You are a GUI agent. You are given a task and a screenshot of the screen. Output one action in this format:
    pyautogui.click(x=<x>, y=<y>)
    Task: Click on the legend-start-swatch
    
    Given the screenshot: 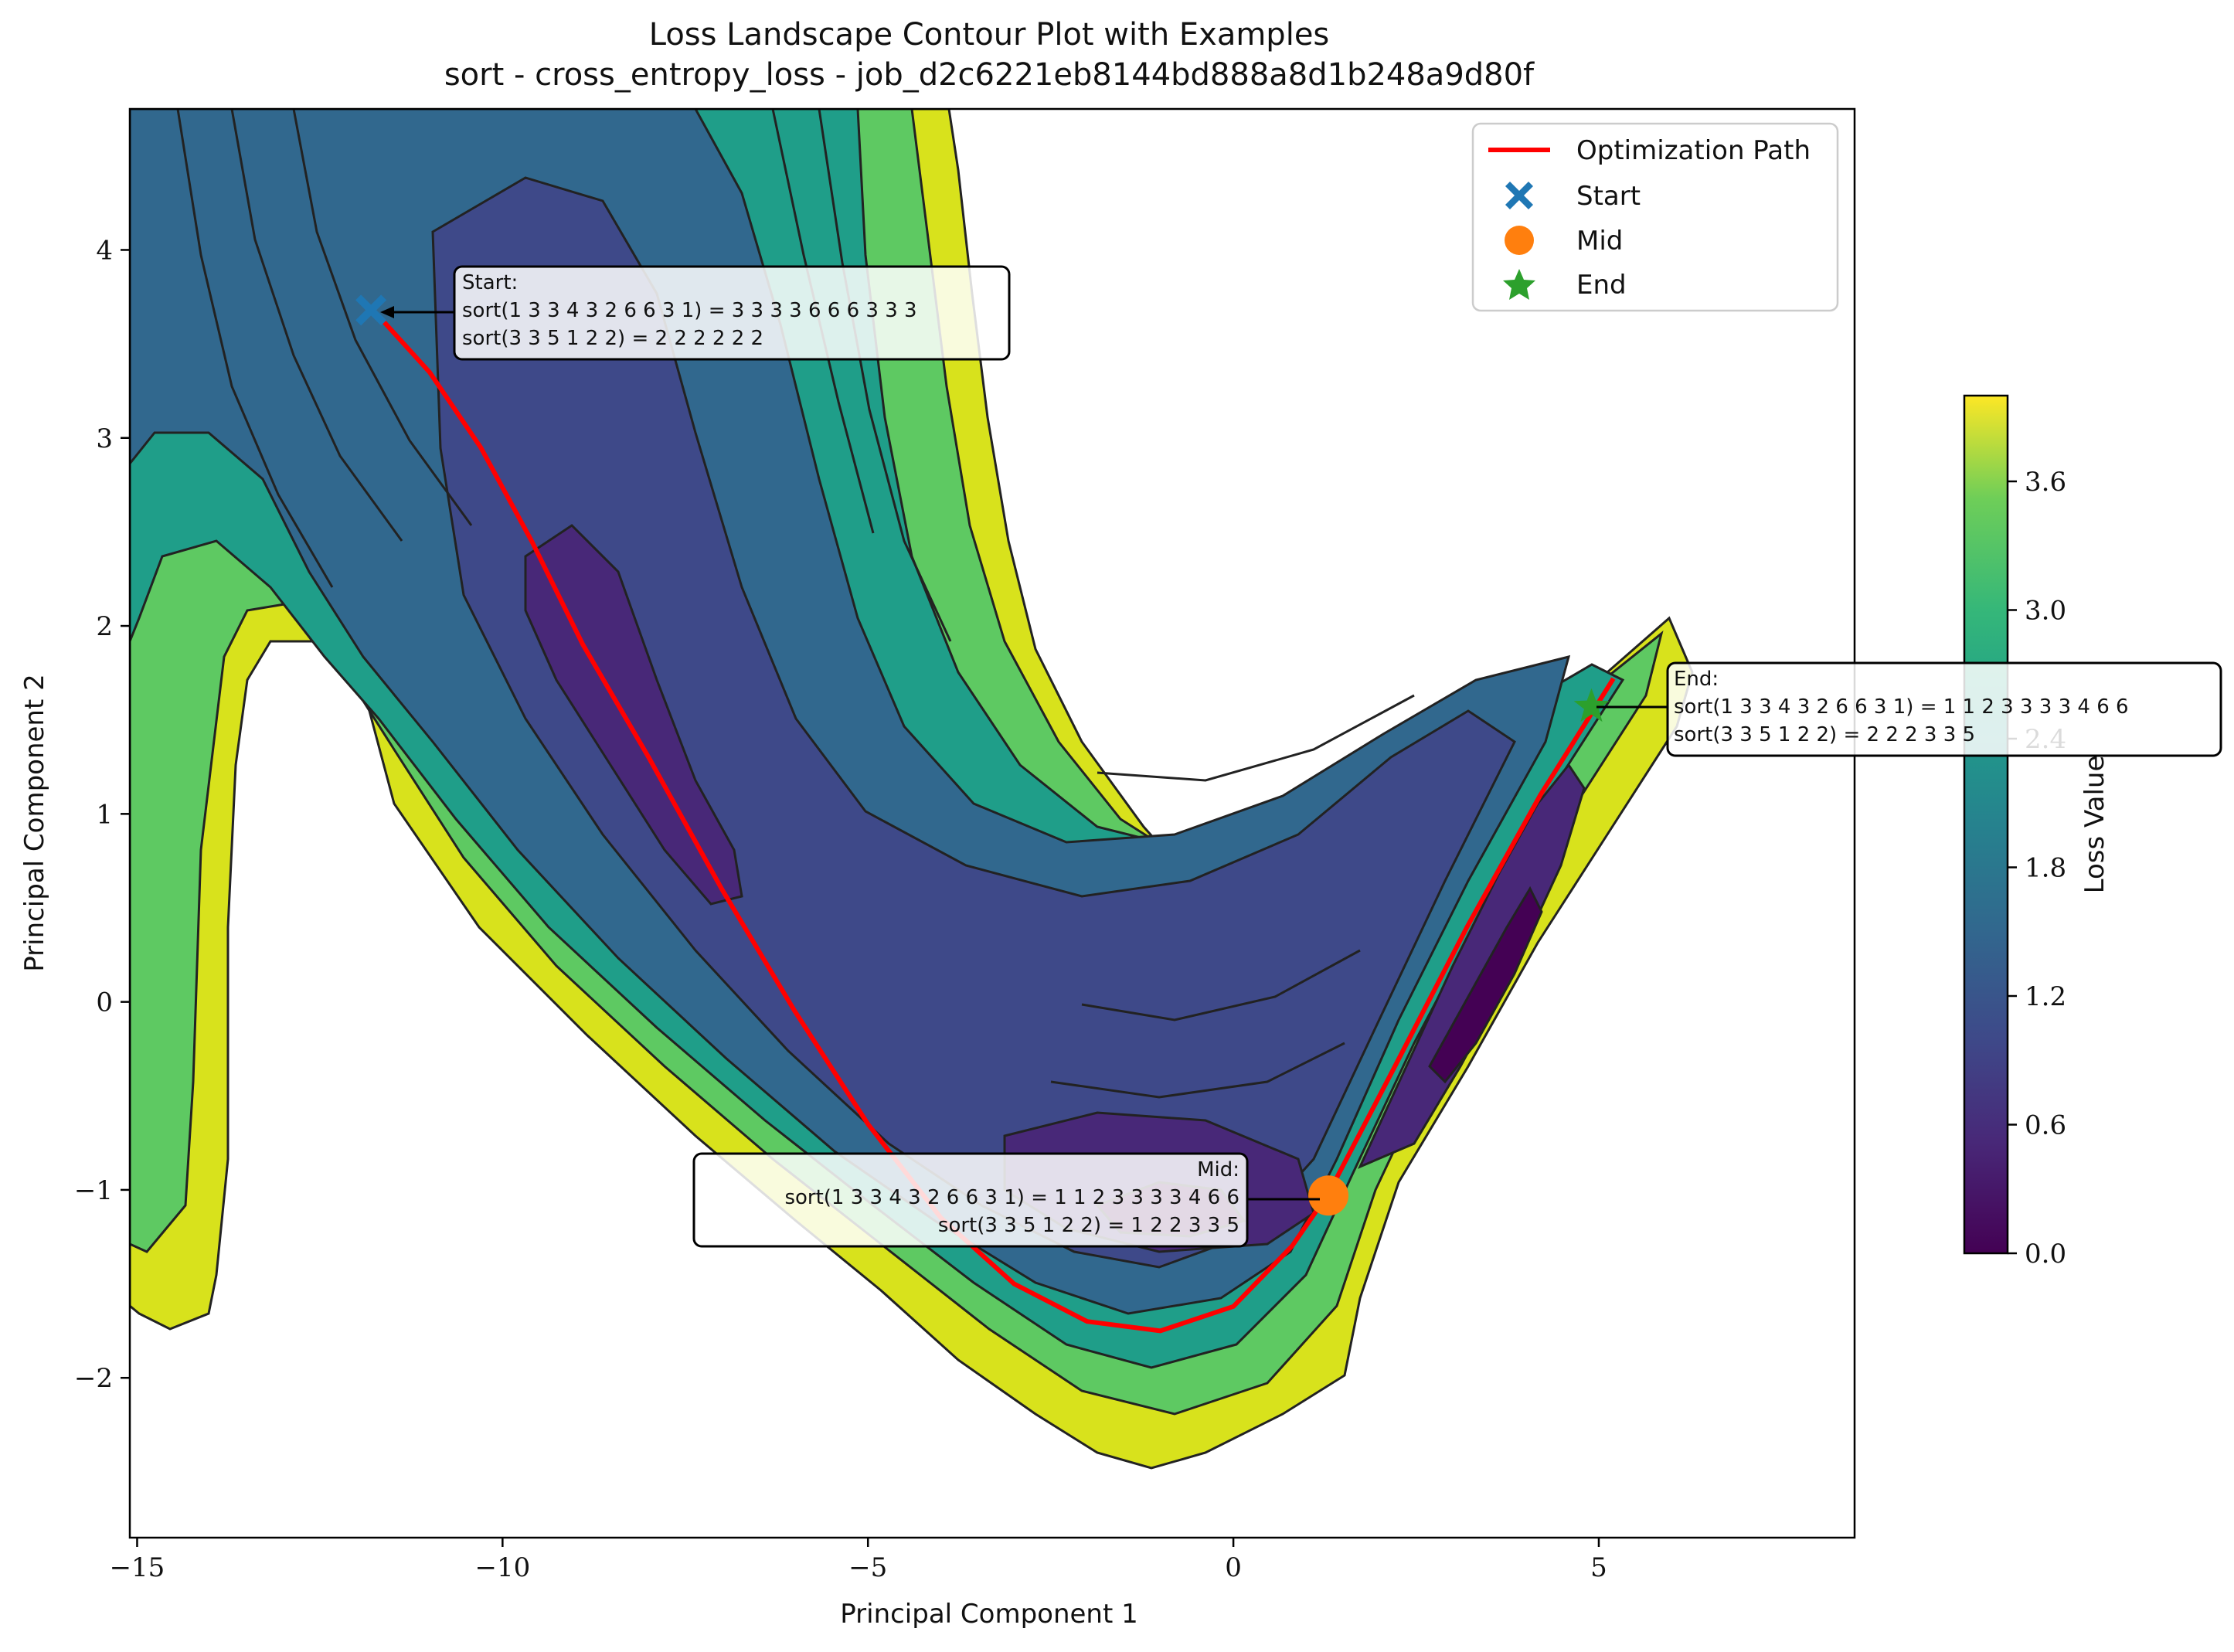 What is the action you would take?
    pyautogui.click(x=1519, y=196)
    